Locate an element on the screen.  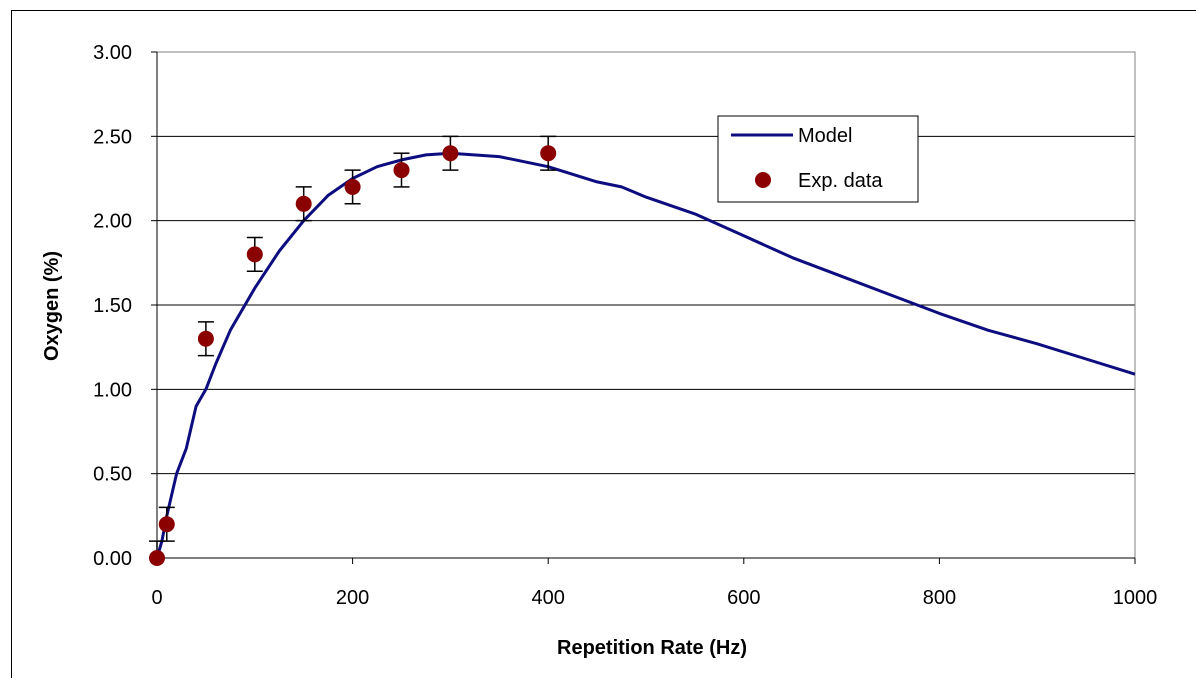
legend-model-label: Model is located at coordinates (825, 136).